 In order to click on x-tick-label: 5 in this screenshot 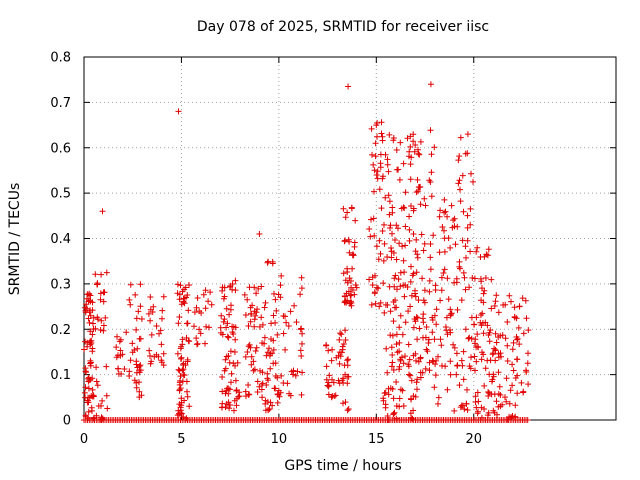, I will do `click(181, 439)`.